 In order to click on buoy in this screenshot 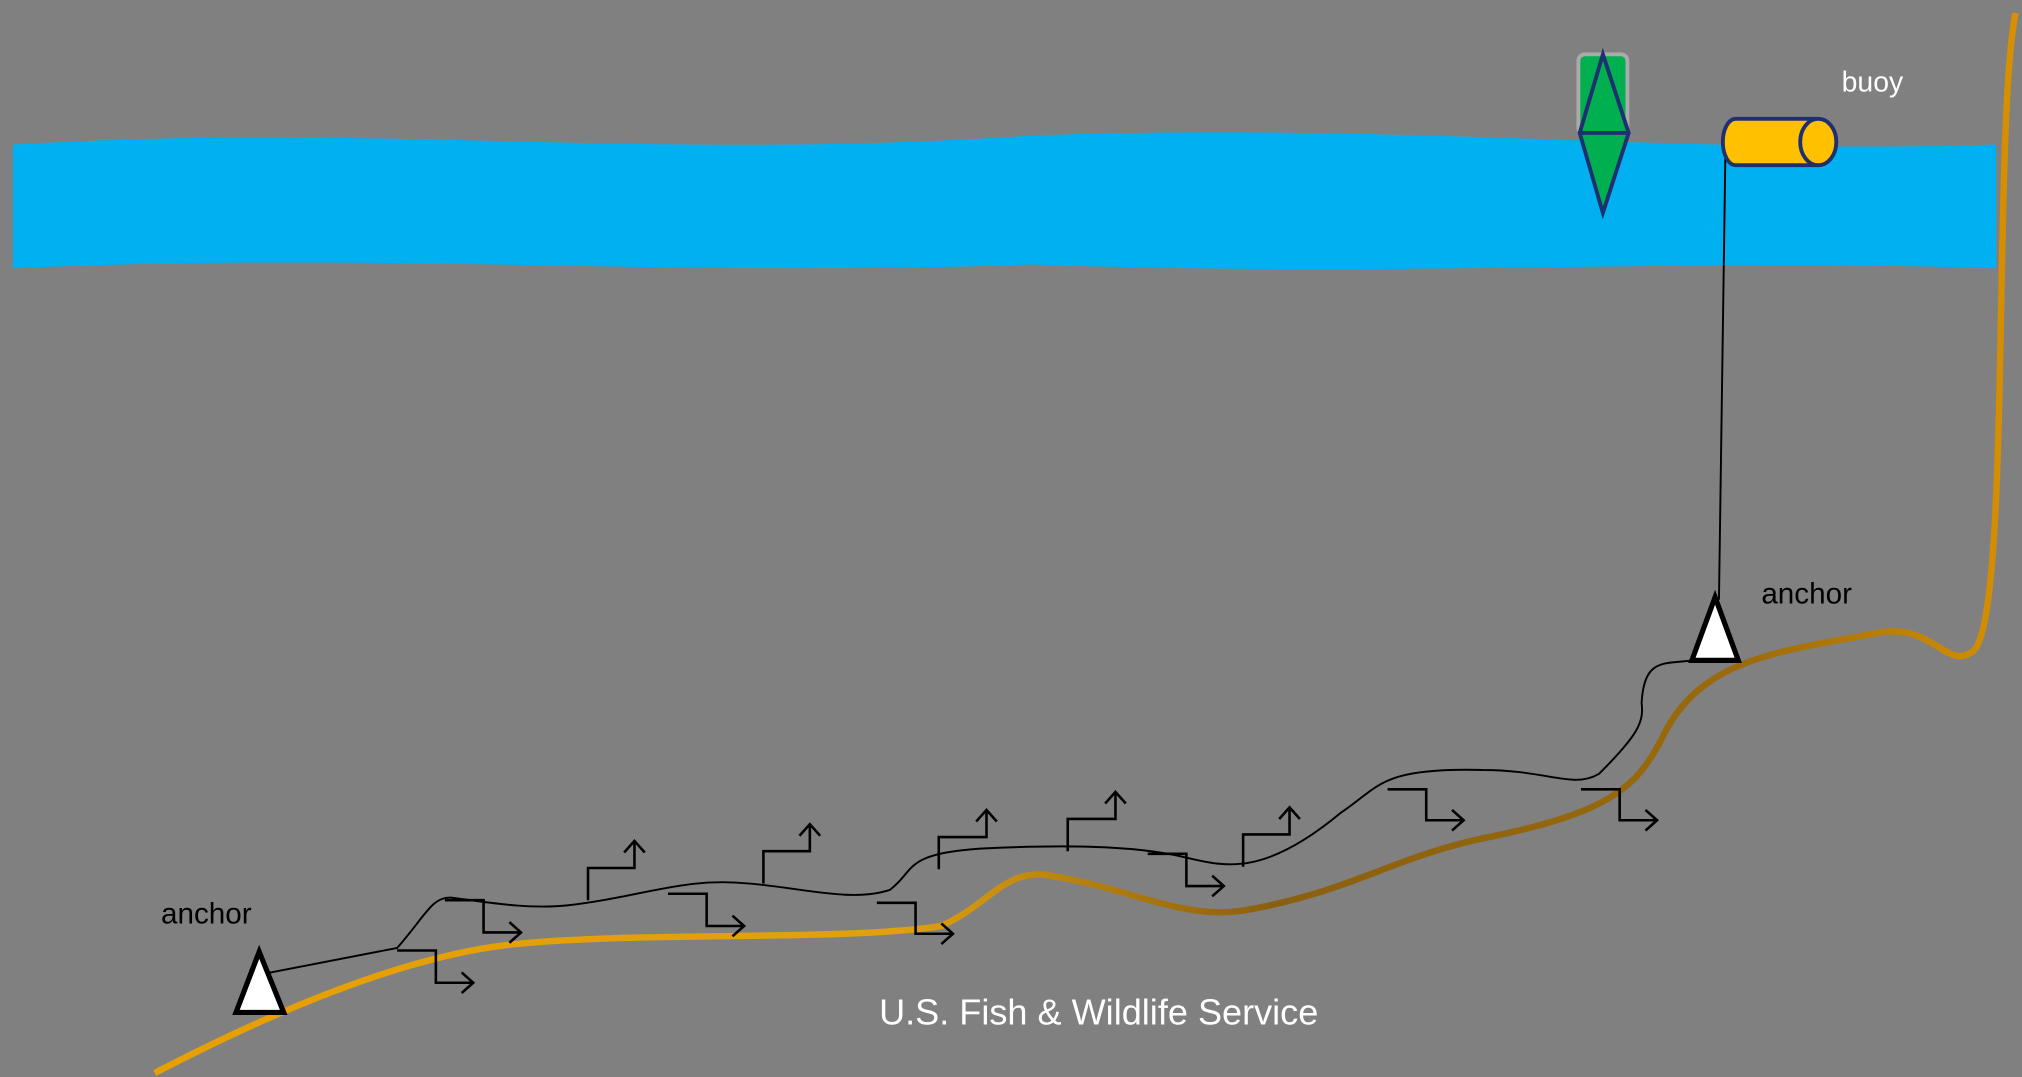, I will do `click(1779, 142)`.